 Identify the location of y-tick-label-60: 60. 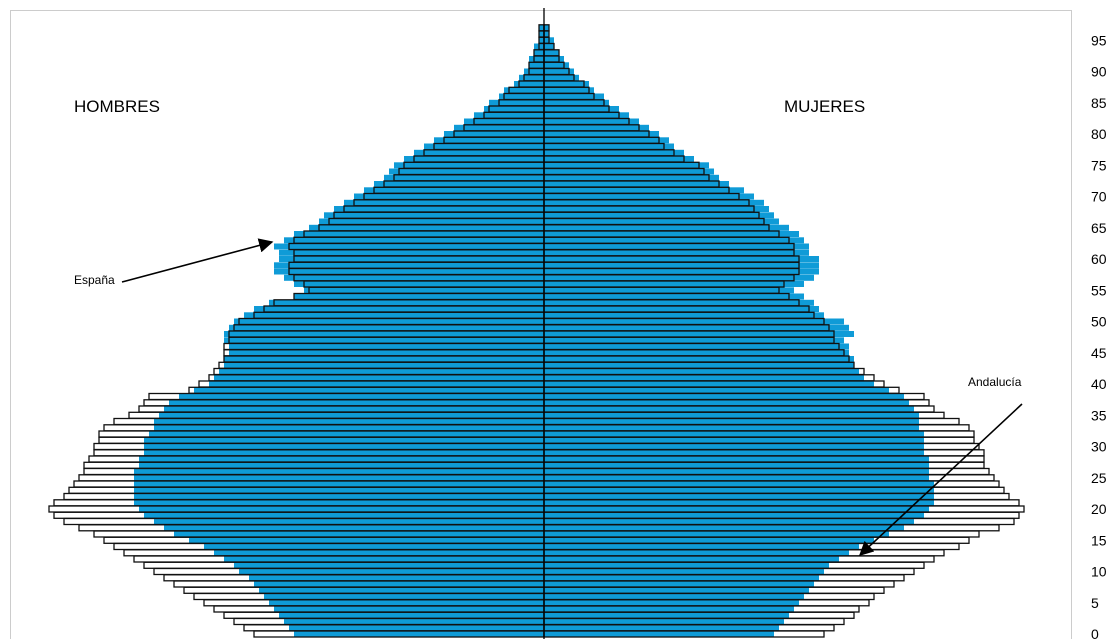
(1099, 259).